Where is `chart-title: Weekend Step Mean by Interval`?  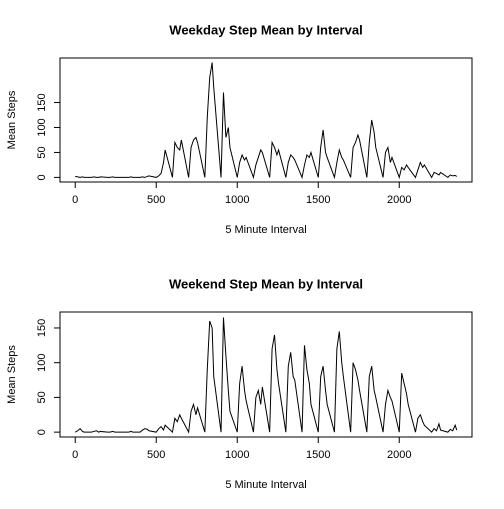
chart-title: Weekend Step Mean by Interval is located at coordinates (266, 283).